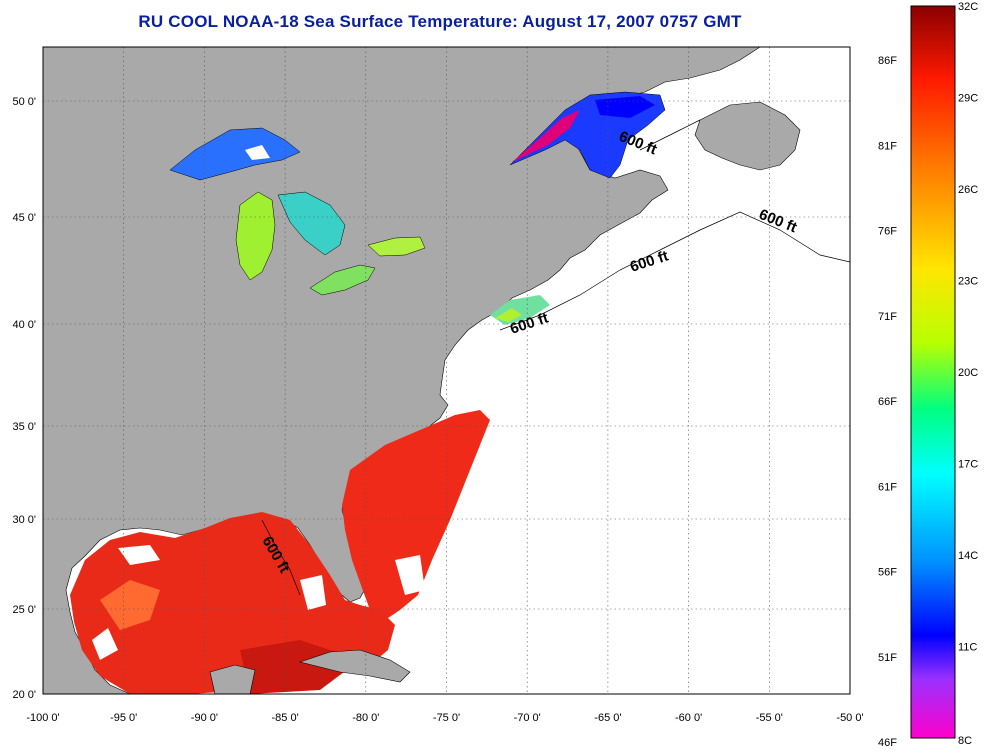 The width and height of the screenshot is (984, 754). Describe the element at coordinates (887, 317) in the screenshot. I see `colorbar-fahrenheit-label: 71F` at that location.